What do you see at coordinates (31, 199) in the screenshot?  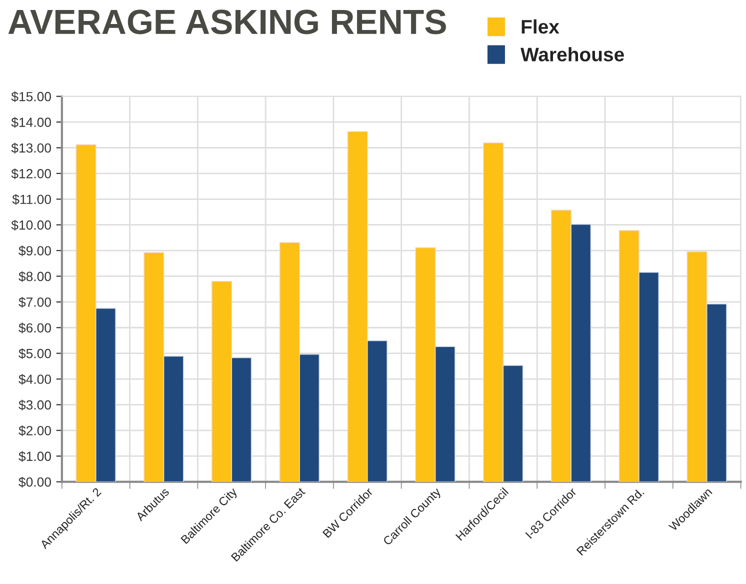 I see `y-tick-label: $11.00` at bounding box center [31, 199].